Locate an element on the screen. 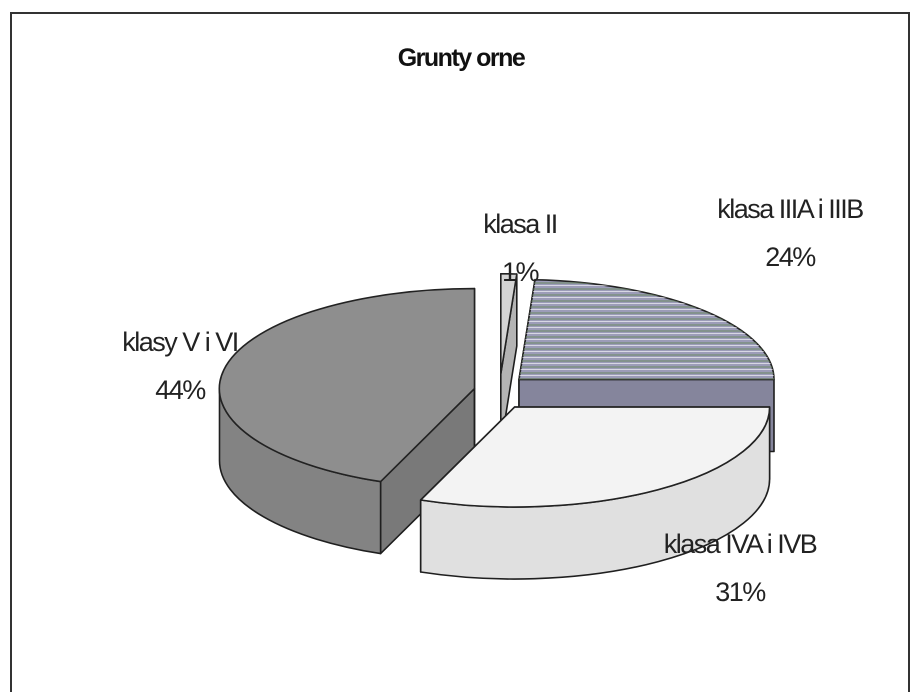 This screenshot has height=692, width=922. category-label: klasa II is located at coordinates (520, 224).